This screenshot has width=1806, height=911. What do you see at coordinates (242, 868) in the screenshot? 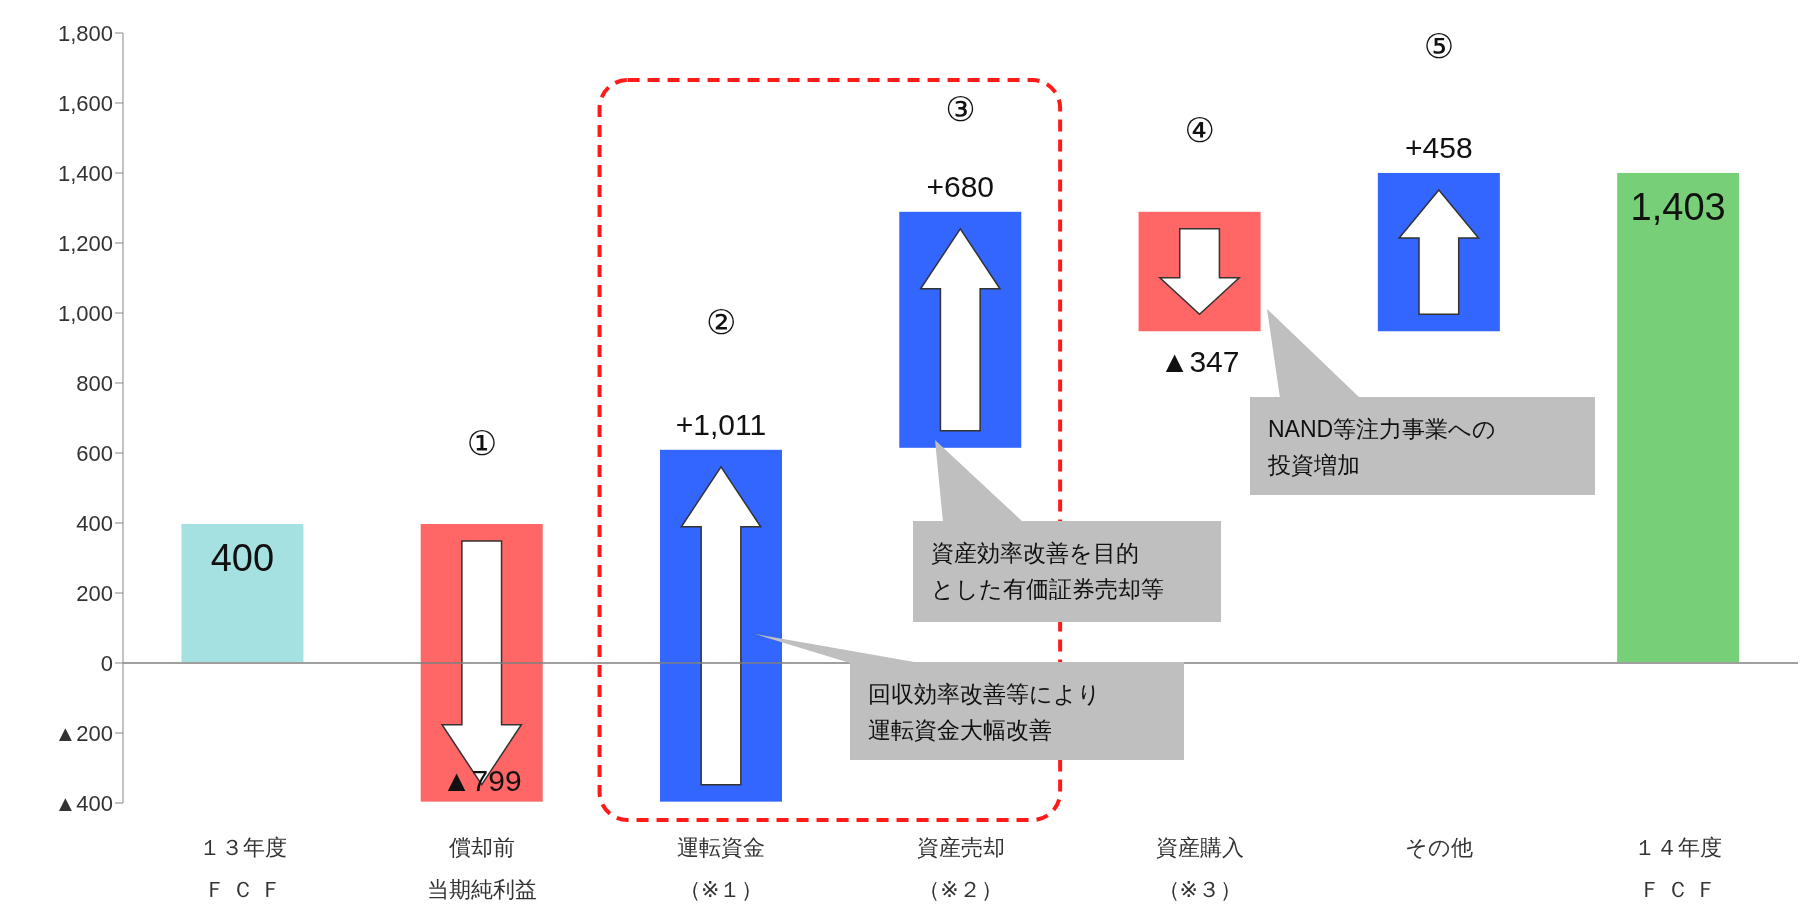
I see `x-tick-label: １３年度Ｆ Ｃ Ｆ` at bounding box center [242, 868].